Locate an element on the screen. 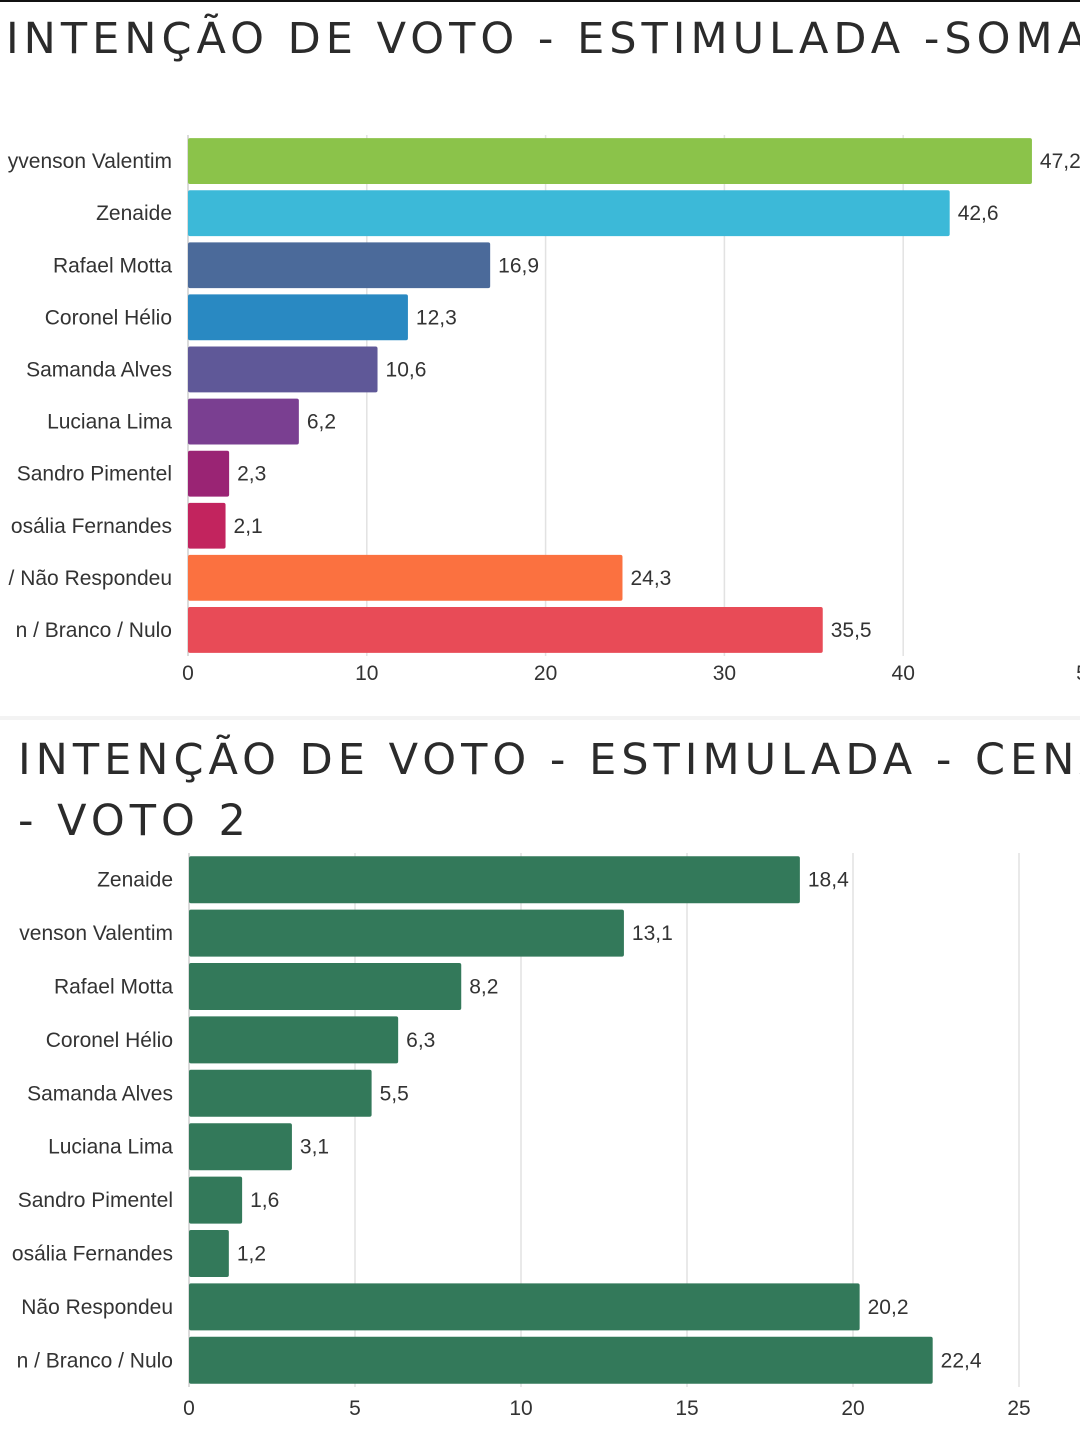  category-label: Não Respondeu is located at coordinates (97, 1307).